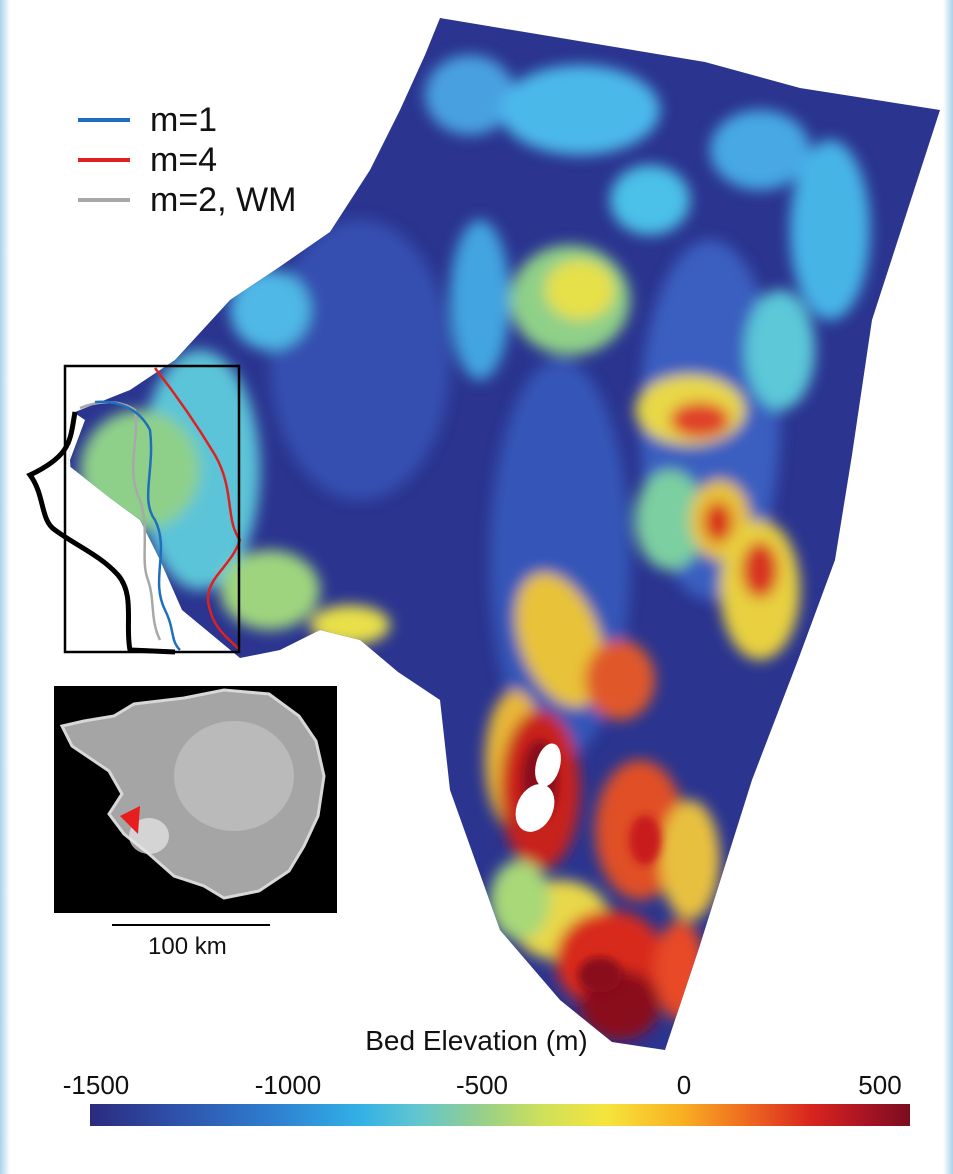  Describe the element at coordinates (191, 925) in the screenshot. I see `scale-bar` at that location.